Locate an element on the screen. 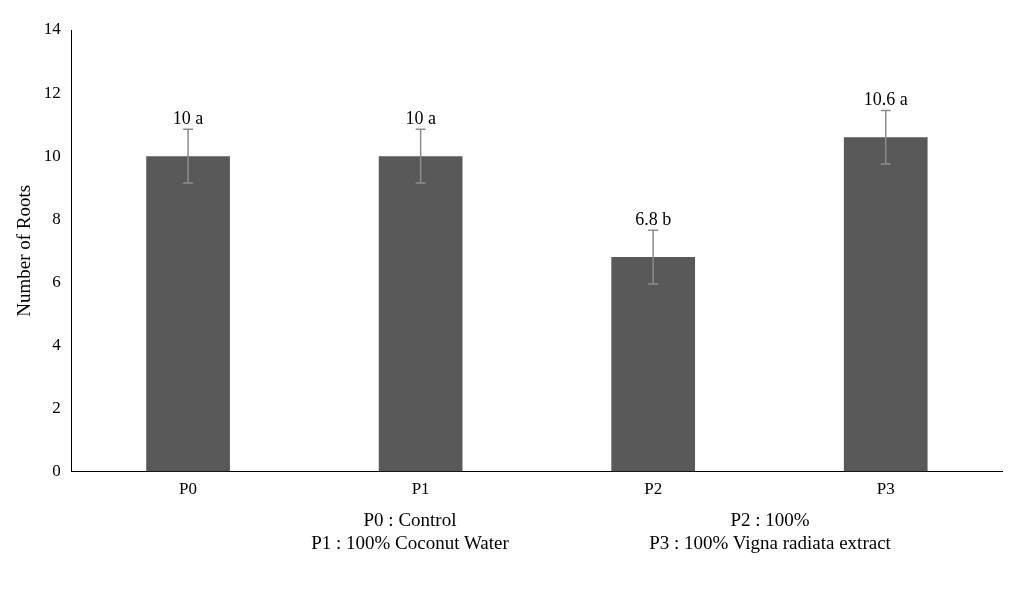 This screenshot has width=1027, height=598. text: P2 : 100% is located at coordinates (770, 519).